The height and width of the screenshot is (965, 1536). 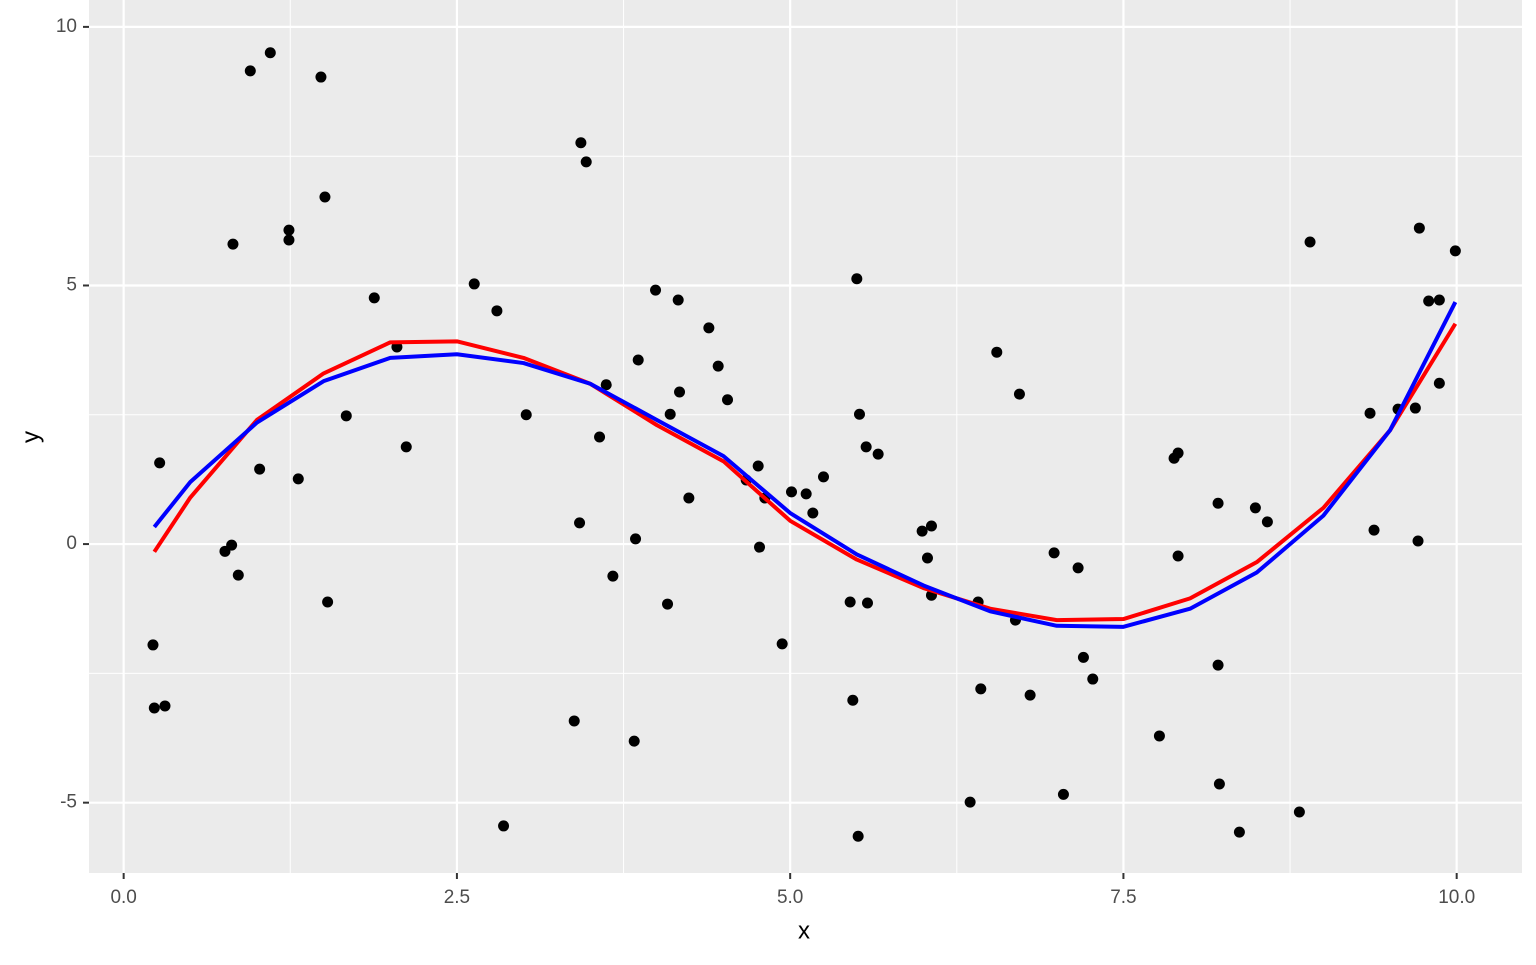 I want to click on y-tick-label: 5, so click(x=71, y=284).